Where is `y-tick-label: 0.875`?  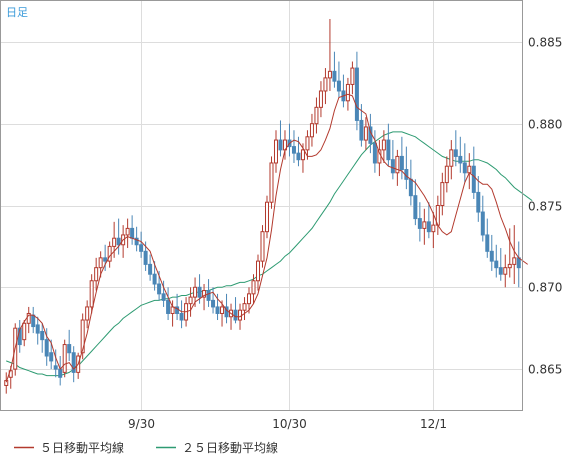 y-tick-label: 0.875 is located at coordinates (545, 207).